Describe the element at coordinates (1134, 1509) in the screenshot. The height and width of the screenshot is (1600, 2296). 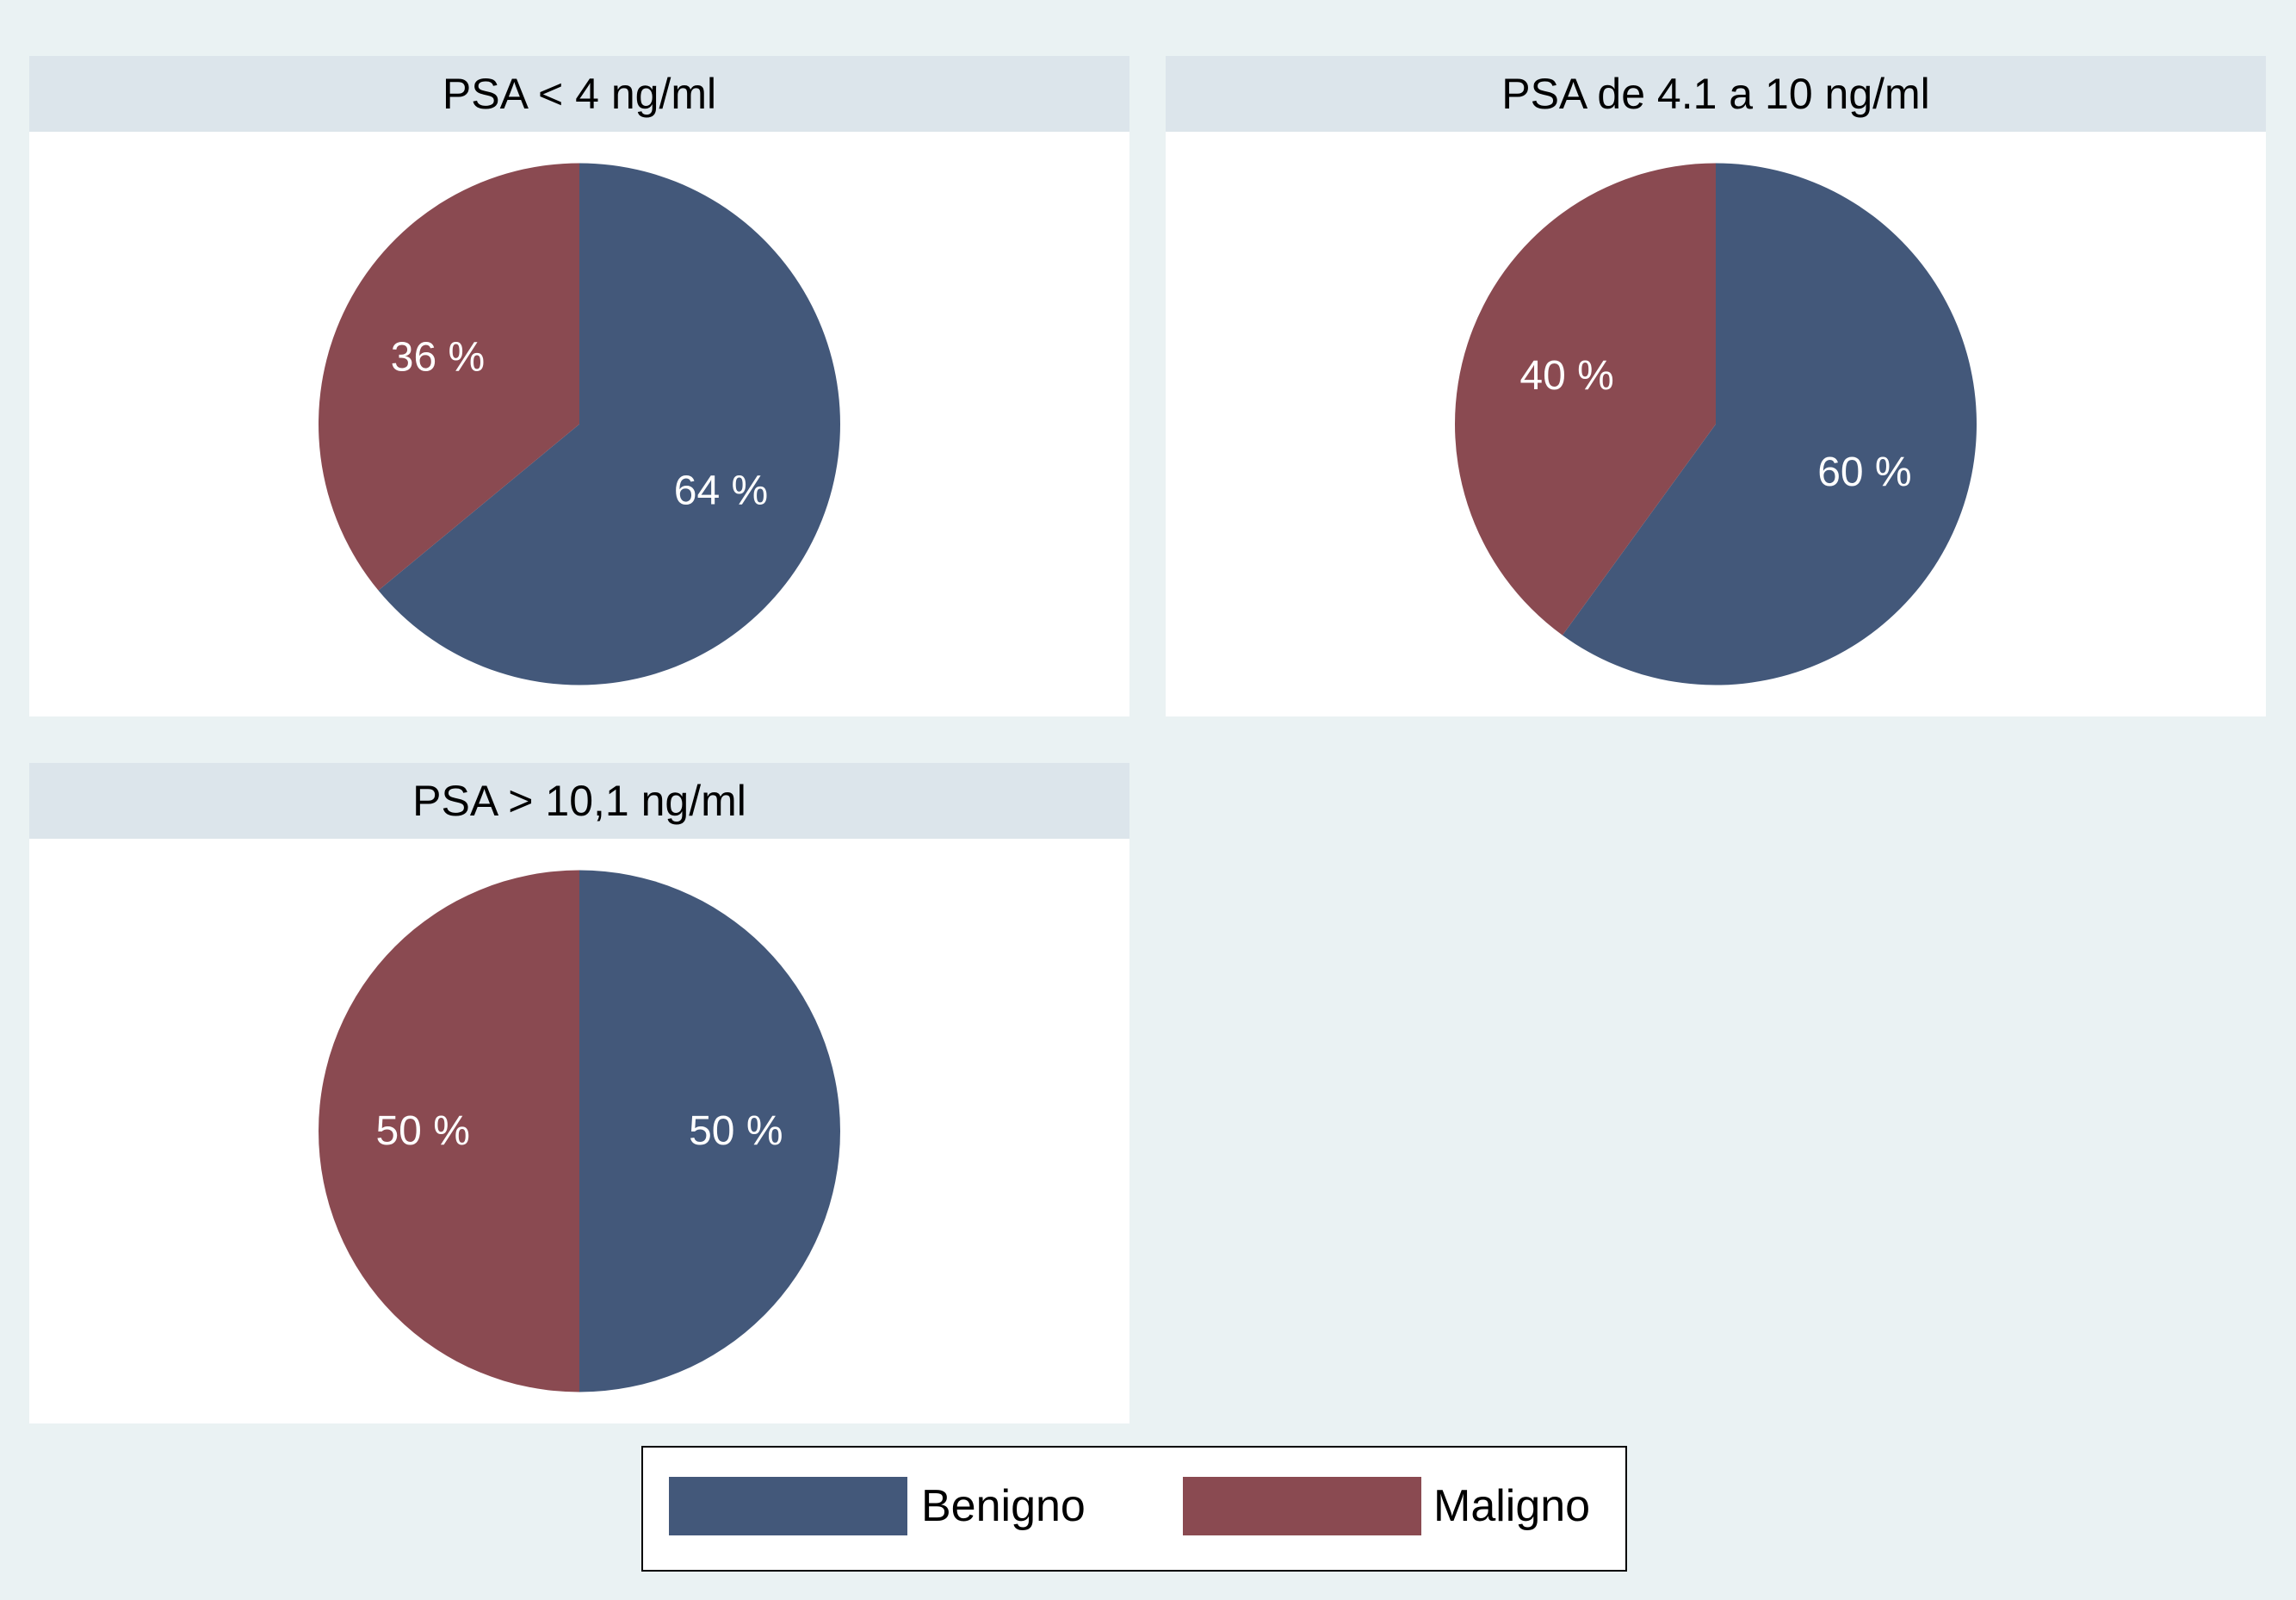
I see `legend: Benigno Maligno` at that location.